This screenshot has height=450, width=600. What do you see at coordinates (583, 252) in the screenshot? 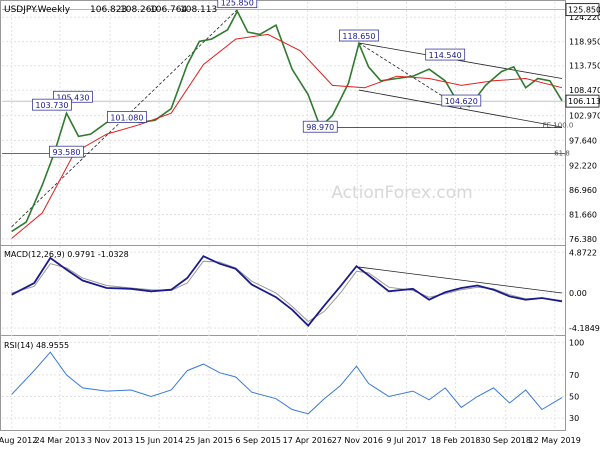
I see `macd-y-tick-label: 4.8722` at bounding box center [583, 252].